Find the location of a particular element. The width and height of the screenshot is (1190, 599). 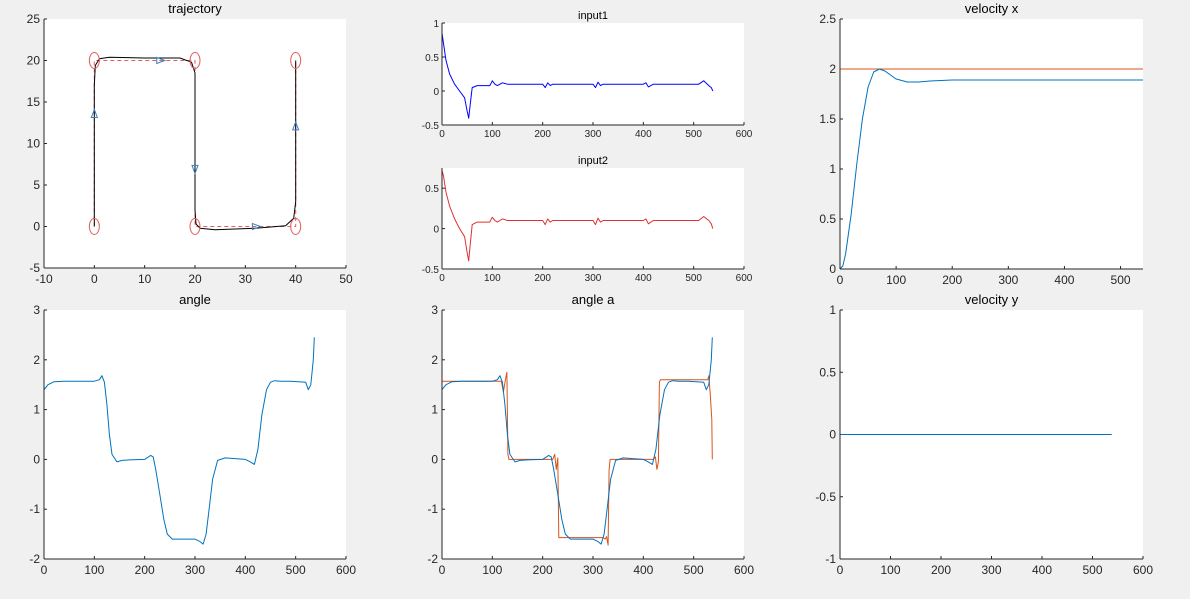

chart-velocity-y: 0 100 200 300 400 500 600 -1 -0.5 0 0.5 1 velocity y is located at coordinates (984, 434).